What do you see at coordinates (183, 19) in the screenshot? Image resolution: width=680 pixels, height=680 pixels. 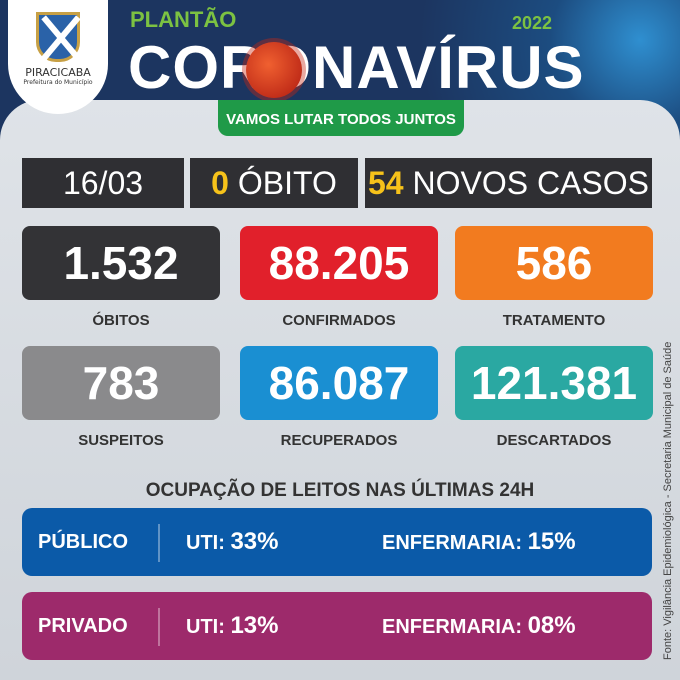 I see `kicker: PLANTÃO` at bounding box center [183, 19].